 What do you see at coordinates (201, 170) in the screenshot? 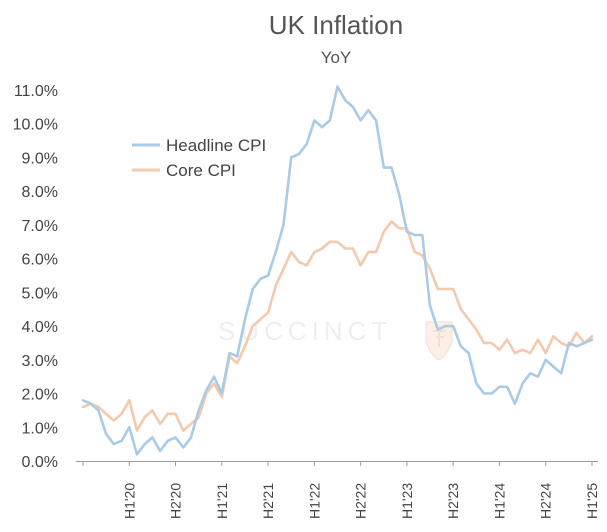
I see `legend-label: Core CPI` at bounding box center [201, 170].